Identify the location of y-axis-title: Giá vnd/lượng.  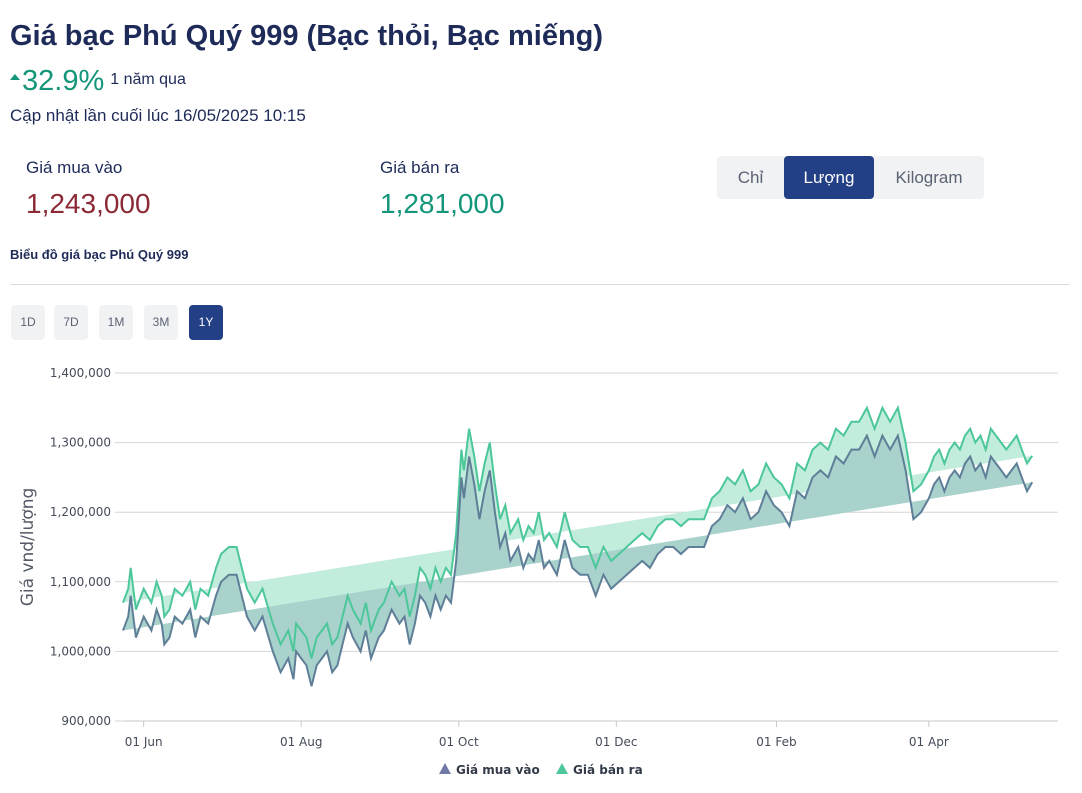
(28, 547).